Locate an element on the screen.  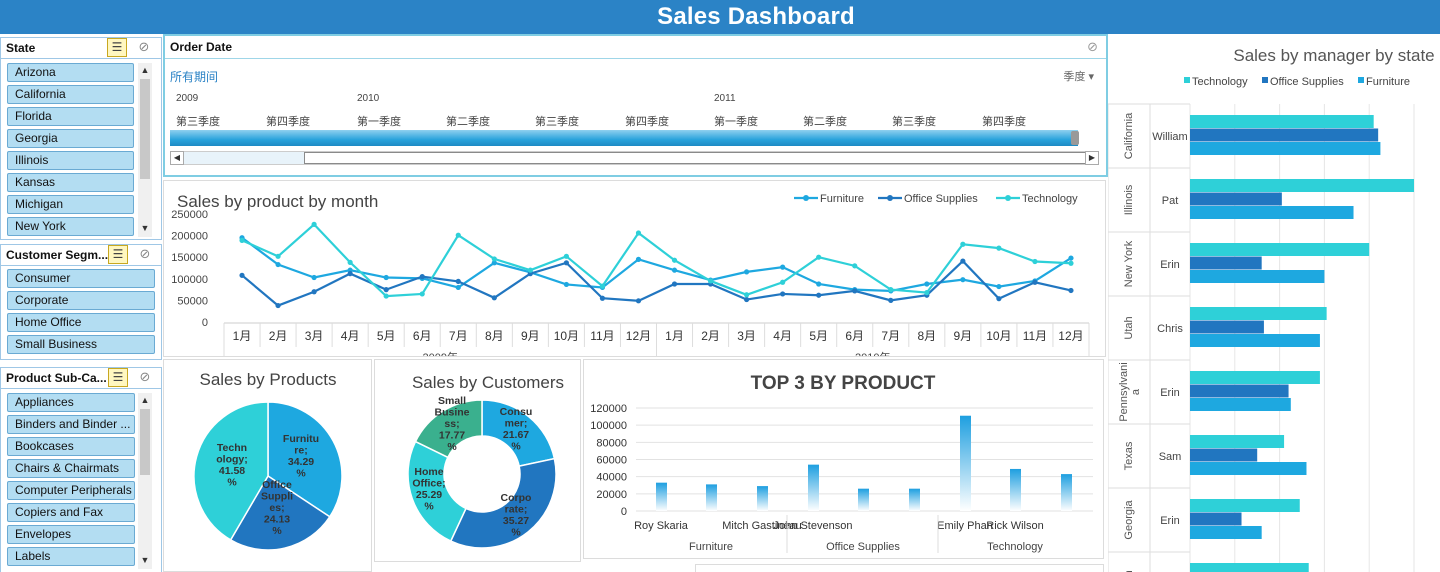
panel-edge is located at coordinates (899, 568).